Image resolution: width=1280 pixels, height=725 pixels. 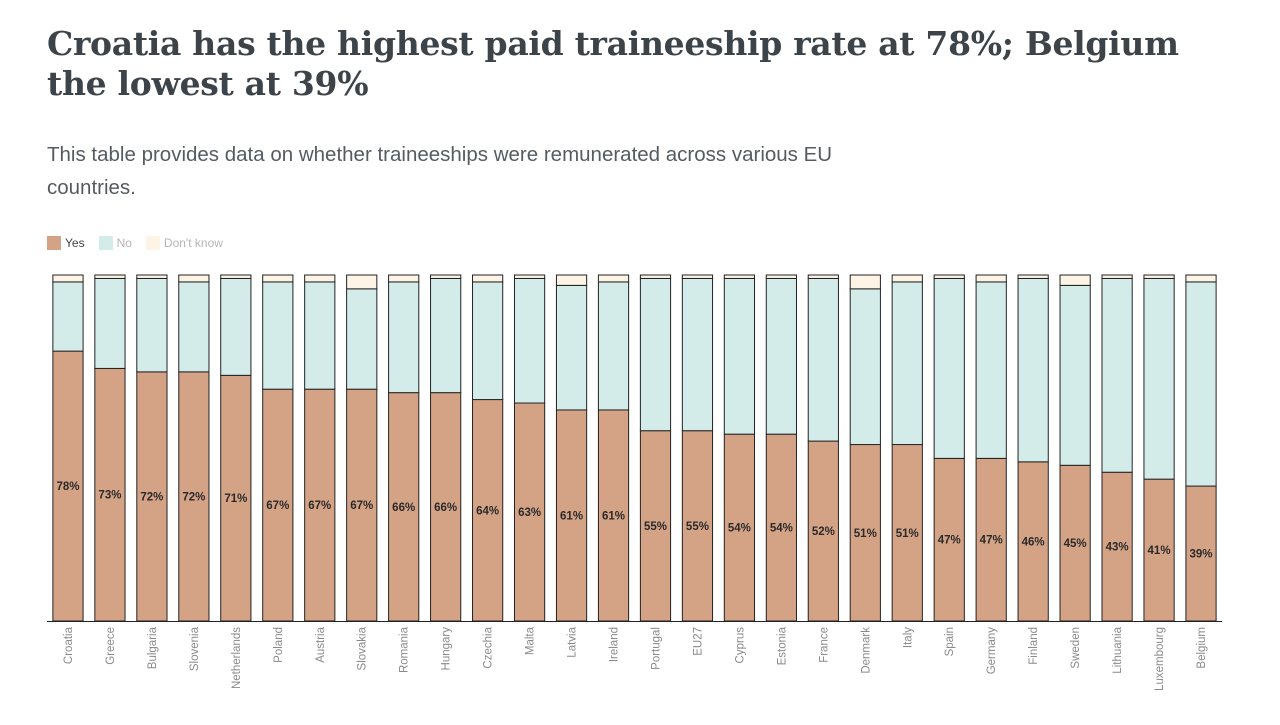 I want to click on bar-slovenia-don-t-know, so click(x=194, y=278).